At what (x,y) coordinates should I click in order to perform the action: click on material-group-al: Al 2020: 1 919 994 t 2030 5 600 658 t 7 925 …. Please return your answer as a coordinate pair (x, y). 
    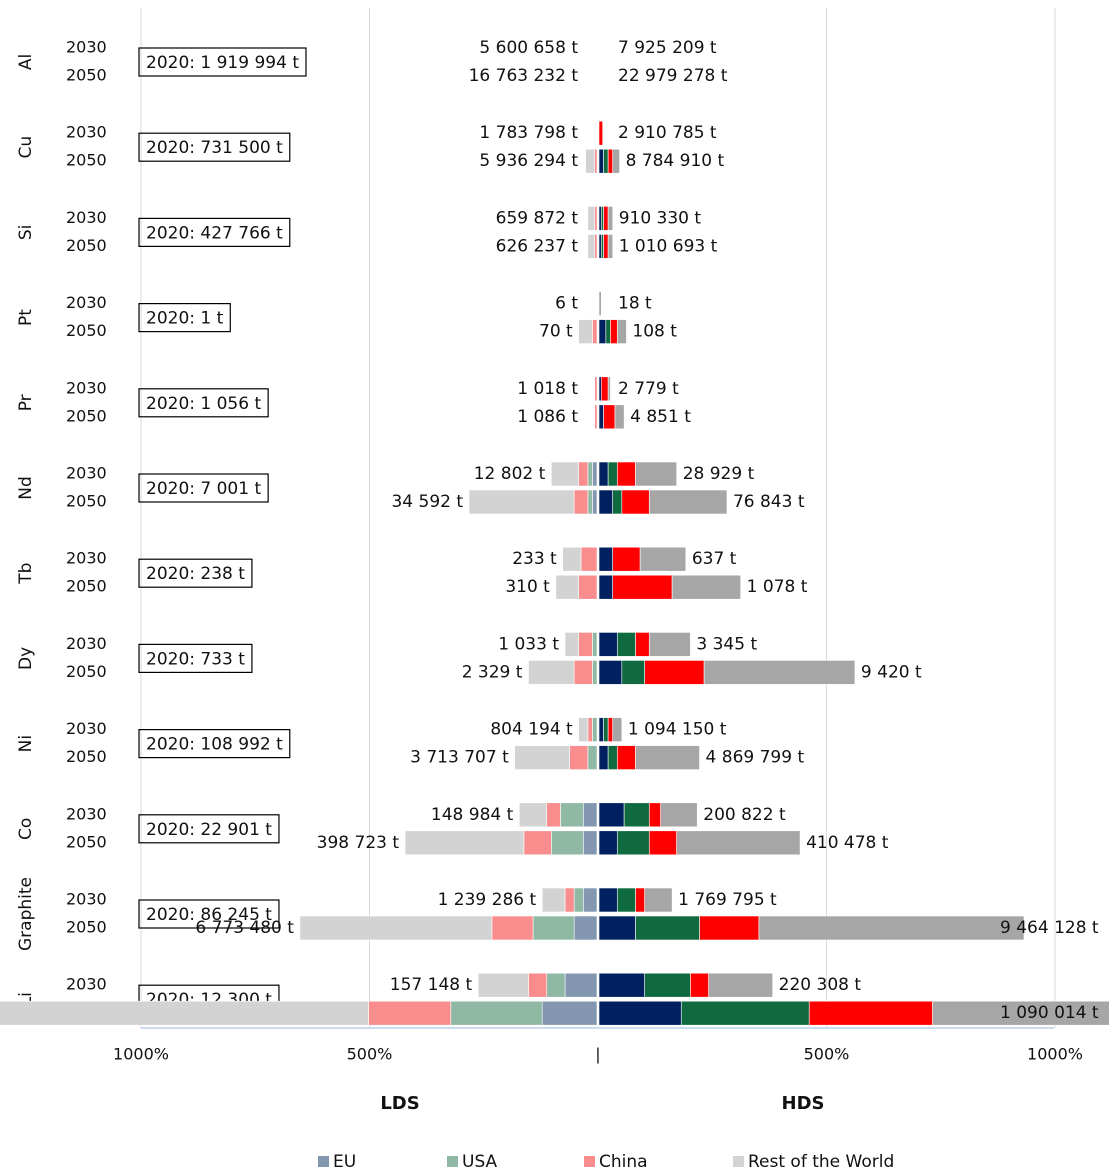
    Looking at the image, I should click on (372, 62).